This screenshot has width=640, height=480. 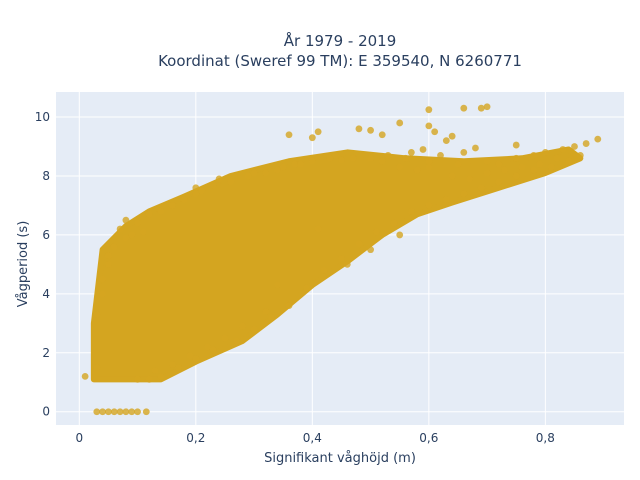 What do you see at coordinates (46, 235) in the screenshot?
I see `y-tick-label: 6` at bounding box center [46, 235].